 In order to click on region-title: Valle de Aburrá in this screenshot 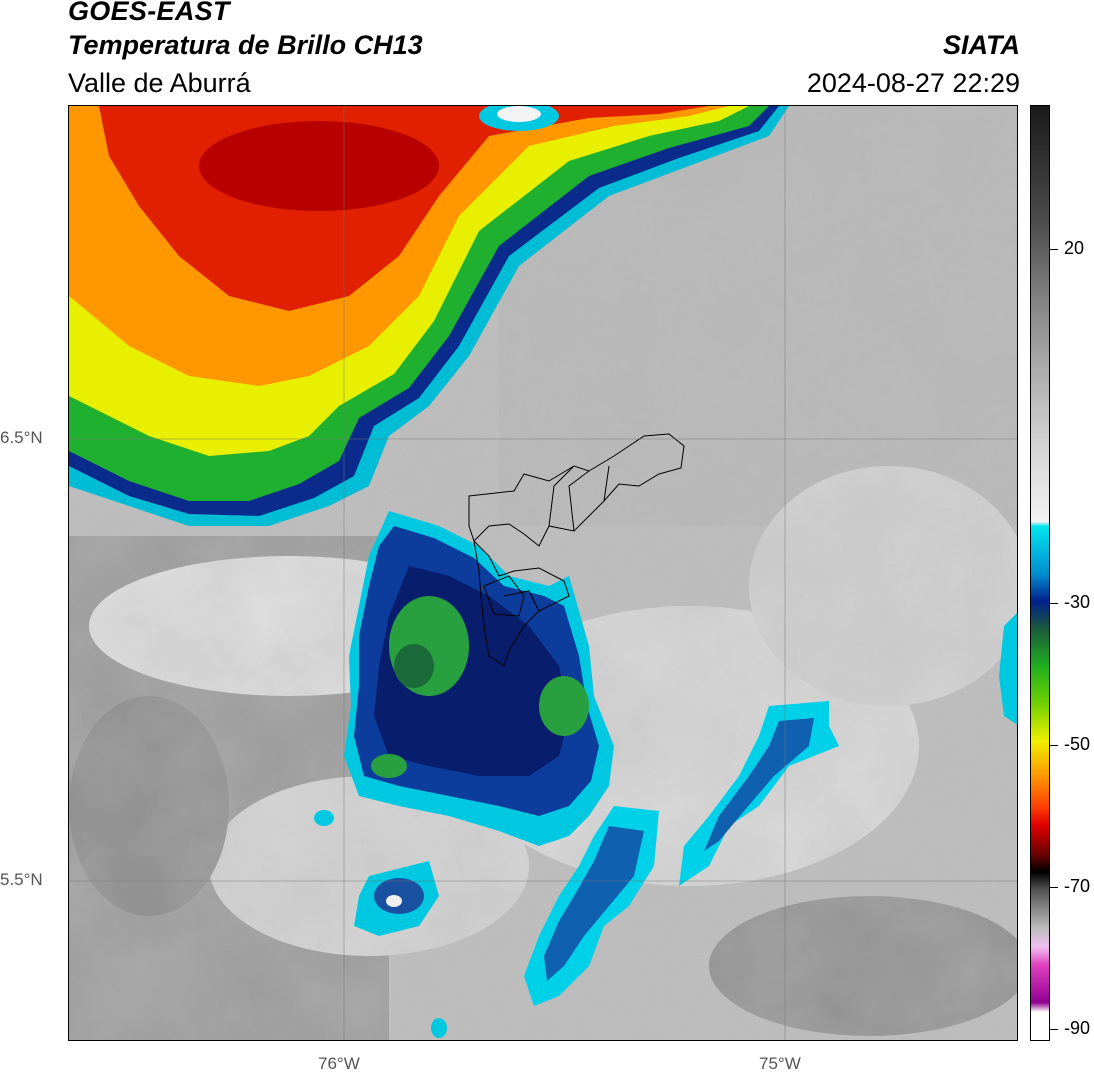, I will do `click(159, 83)`.